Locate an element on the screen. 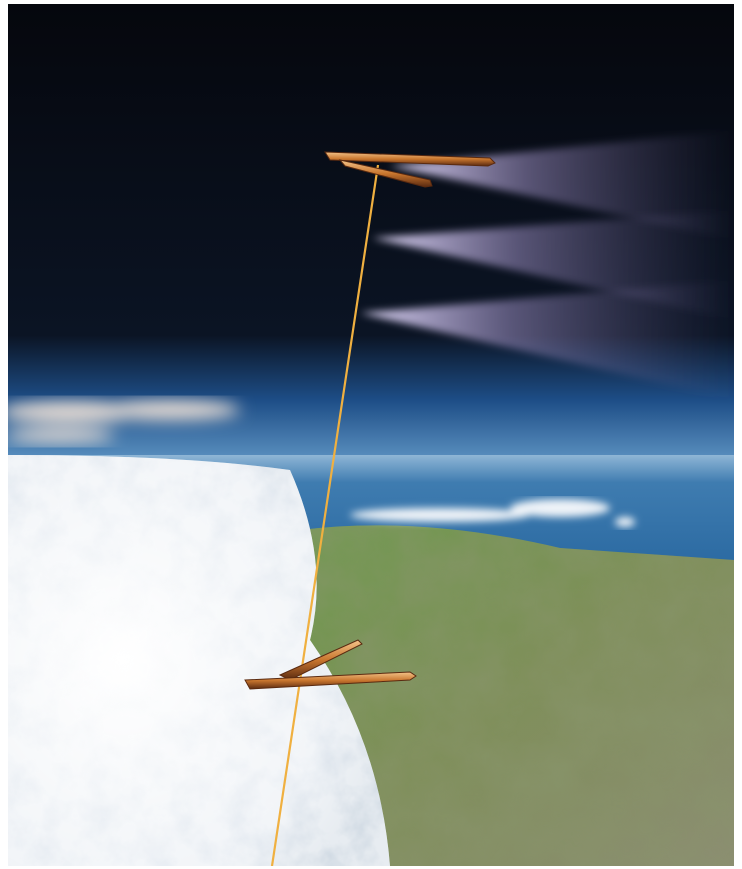 The height and width of the screenshot is (869, 742). lower-aircraft is located at coordinates (330, 664).